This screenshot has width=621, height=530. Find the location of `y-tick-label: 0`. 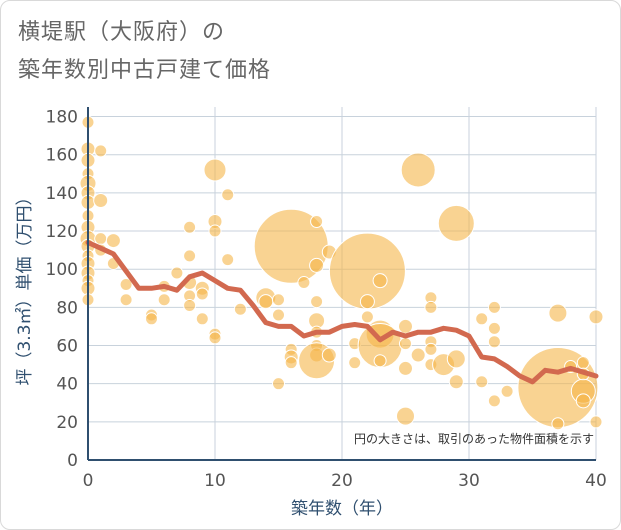

y-tick-label: 0 is located at coordinates (72, 461).